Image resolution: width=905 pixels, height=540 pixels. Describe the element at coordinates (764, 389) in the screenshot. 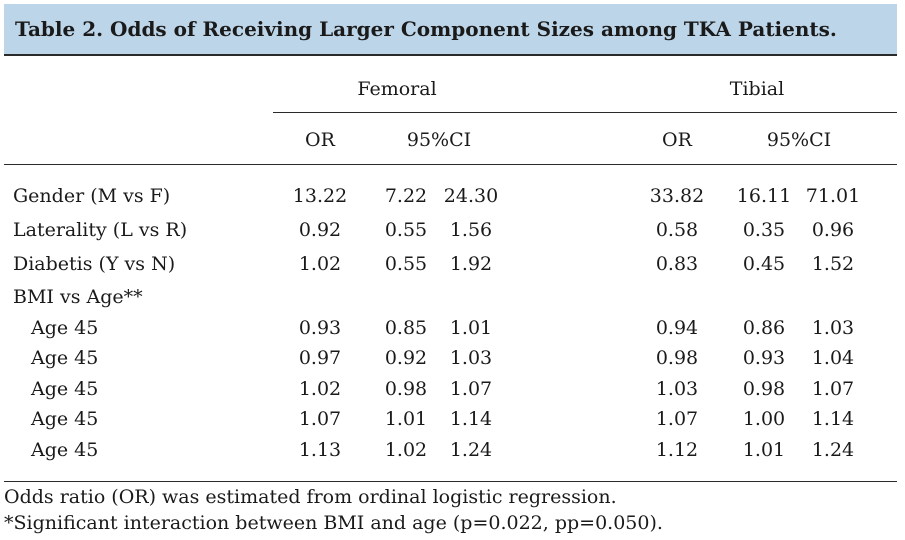

I see `cell-tibial-ci-low: 0.98` at that location.